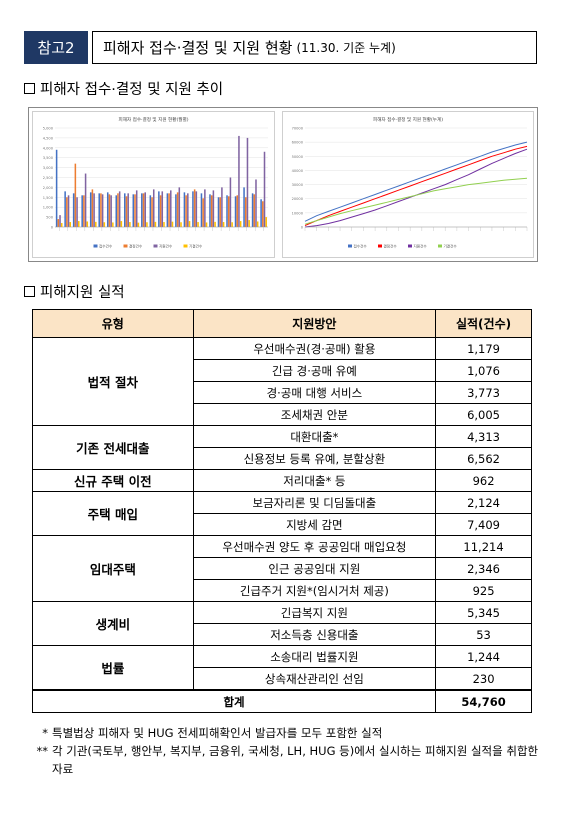 Image resolution: width=565 pixels, height=823 pixels. What do you see at coordinates (48, 138) in the screenshot?
I see `y-tick-label: 4,500` at bounding box center [48, 138].